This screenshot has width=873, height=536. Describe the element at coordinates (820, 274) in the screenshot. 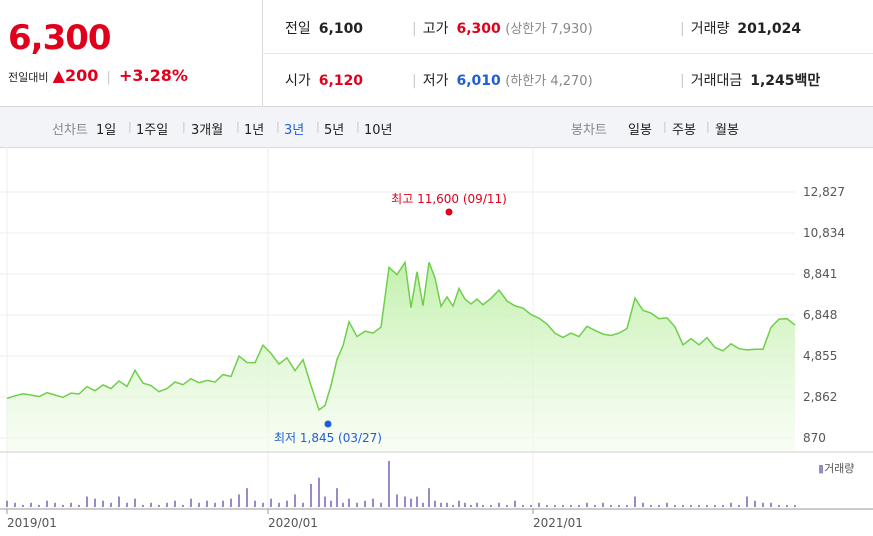

I see `y-tick-label: 8,841` at that location.